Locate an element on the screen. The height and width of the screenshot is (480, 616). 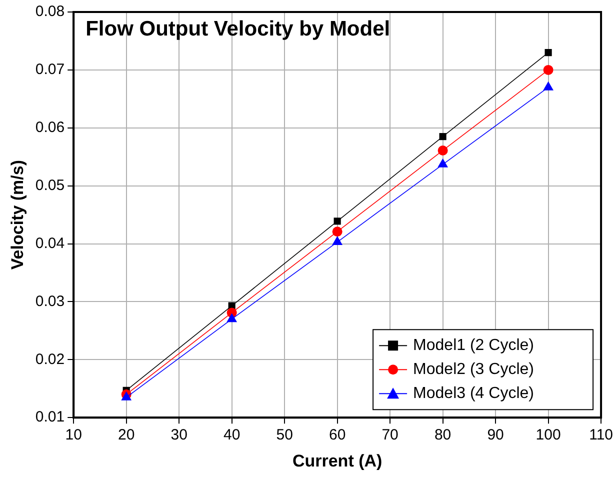
x-tick-label: 30 is located at coordinates (179, 435).